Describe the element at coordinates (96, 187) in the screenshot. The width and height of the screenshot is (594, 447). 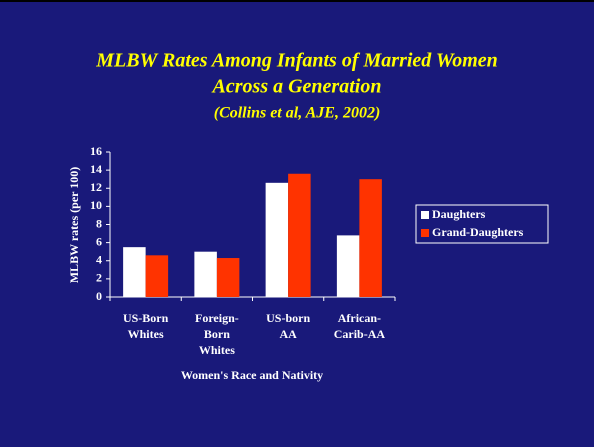
I see `y-tick-label: 12` at that location.